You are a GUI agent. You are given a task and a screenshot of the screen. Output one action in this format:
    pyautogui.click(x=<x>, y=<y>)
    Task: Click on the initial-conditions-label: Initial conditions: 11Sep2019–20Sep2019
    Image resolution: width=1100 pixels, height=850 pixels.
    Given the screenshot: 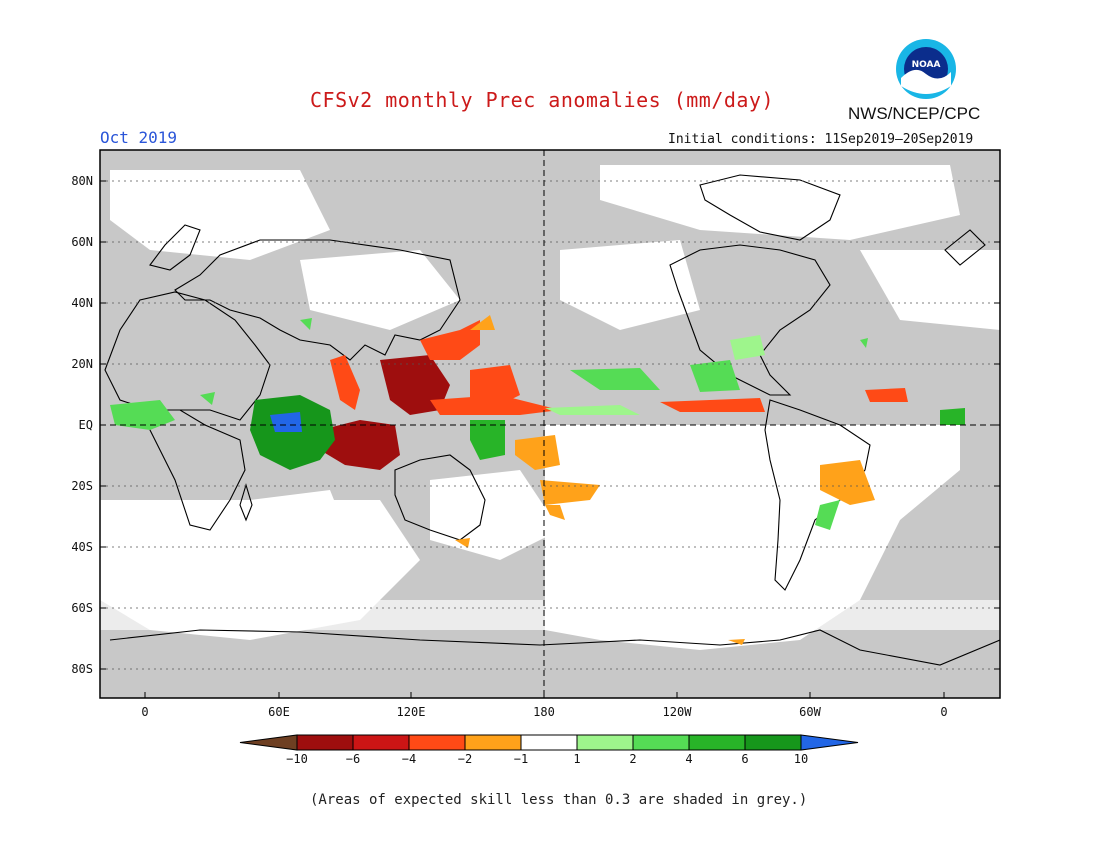 What is the action you would take?
    pyautogui.click(x=821, y=139)
    